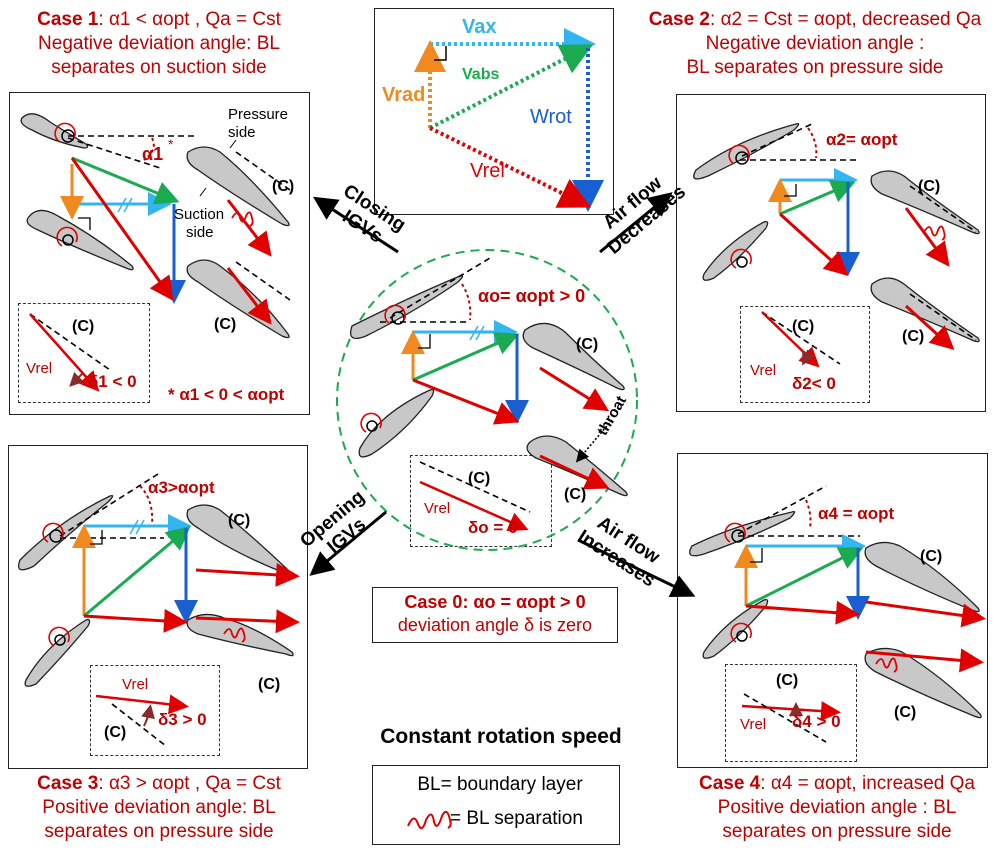  What do you see at coordinates (481, 74) in the screenshot?
I see `label-v-abs: Vabs` at bounding box center [481, 74].